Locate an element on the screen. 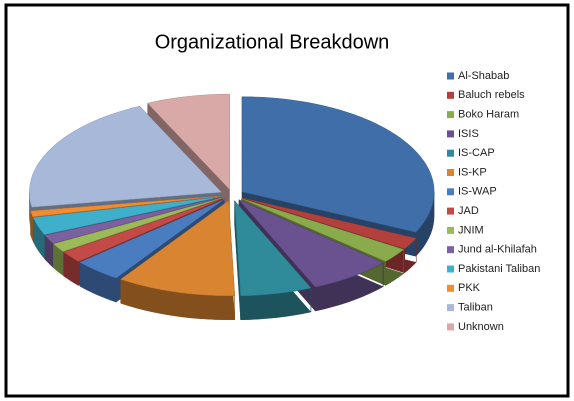 This screenshot has height=401, width=574. legend-label: PKK is located at coordinates (469, 288).